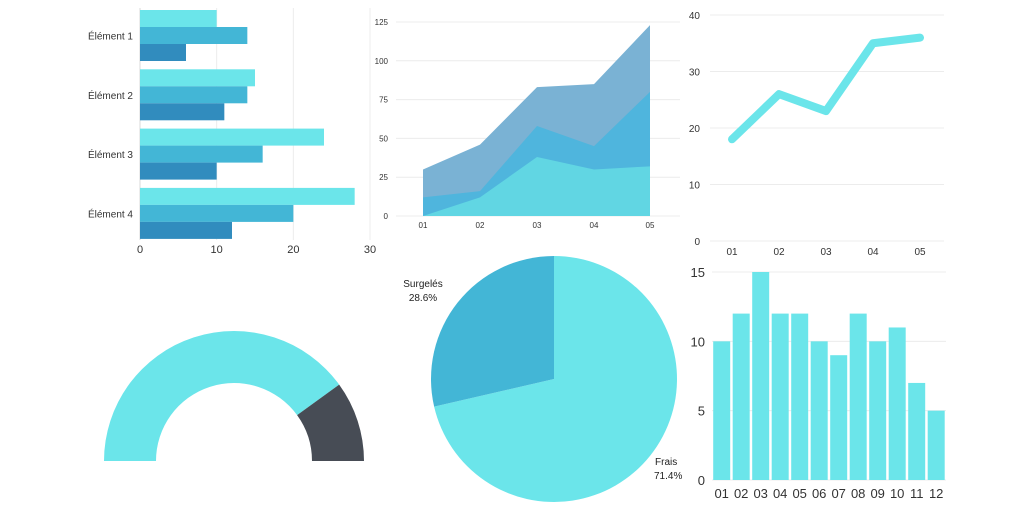  I want to click on vbar-x-tick-label: 06, so click(819, 493).